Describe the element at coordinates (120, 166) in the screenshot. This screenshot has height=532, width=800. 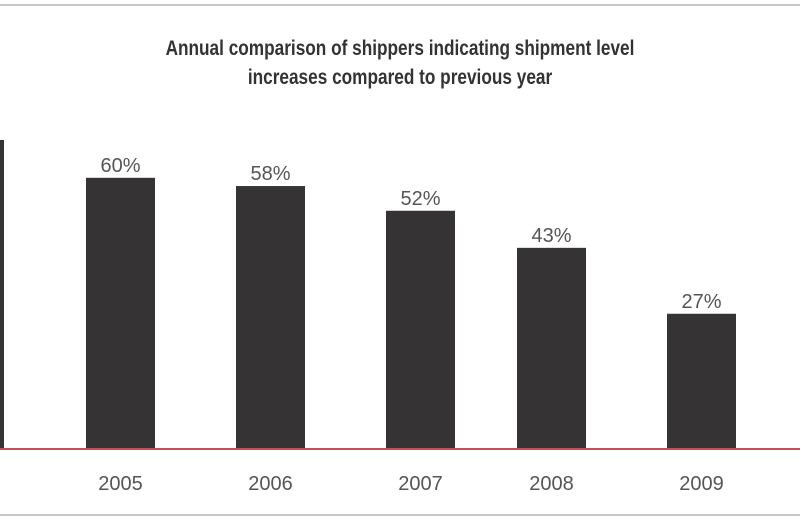
I see `data-label-2005: 60%` at that location.